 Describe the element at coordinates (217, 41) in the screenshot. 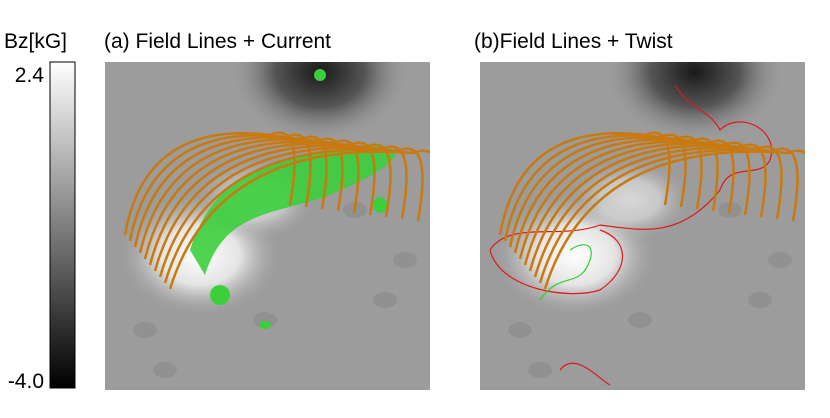

I see `panel-title: (a) Field Lines + Current` at that location.